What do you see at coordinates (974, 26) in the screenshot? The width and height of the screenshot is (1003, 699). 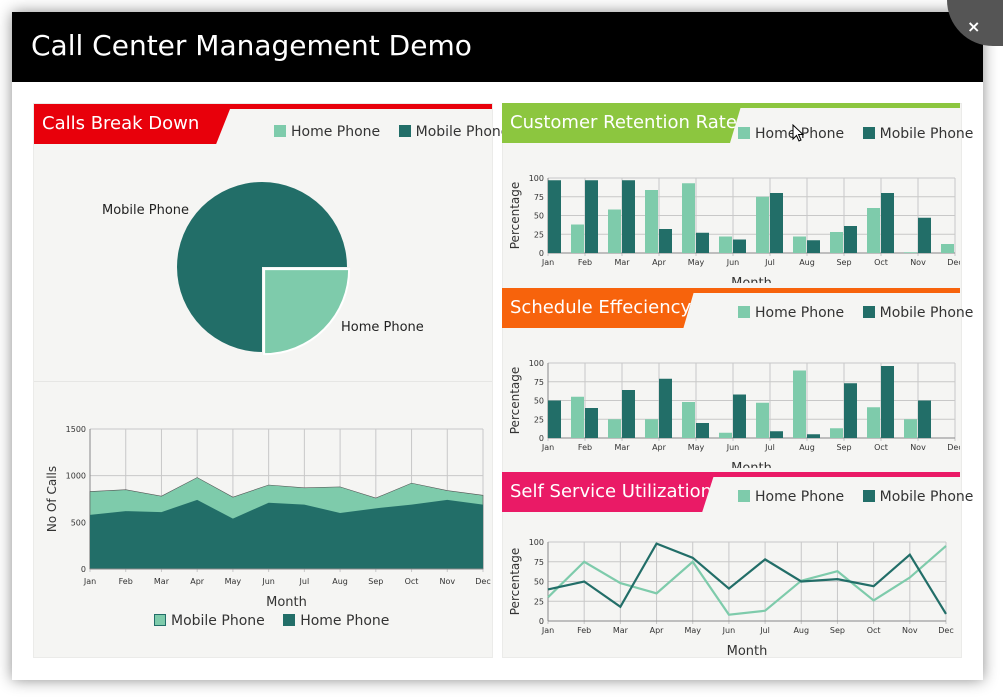 I see `close-icon: ×` at bounding box center [974, 26].